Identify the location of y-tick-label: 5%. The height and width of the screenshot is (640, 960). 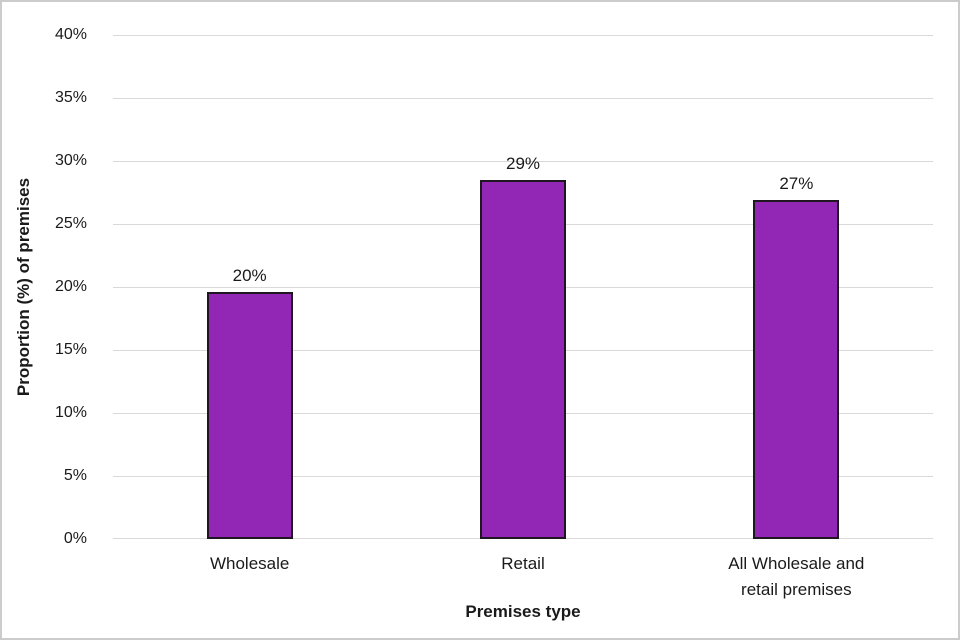
(75, 475).